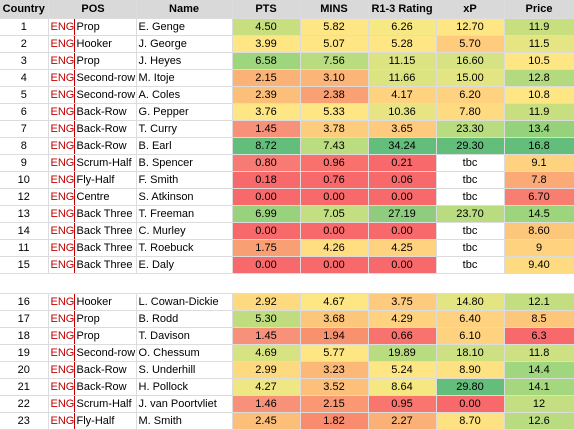 Image resolution: width=574 pixels, height=430 pixels. What do you see at coordinates (105, 302) in the screenshot?
I see `position-cell: Hooker` at bounding box center [105, 302].